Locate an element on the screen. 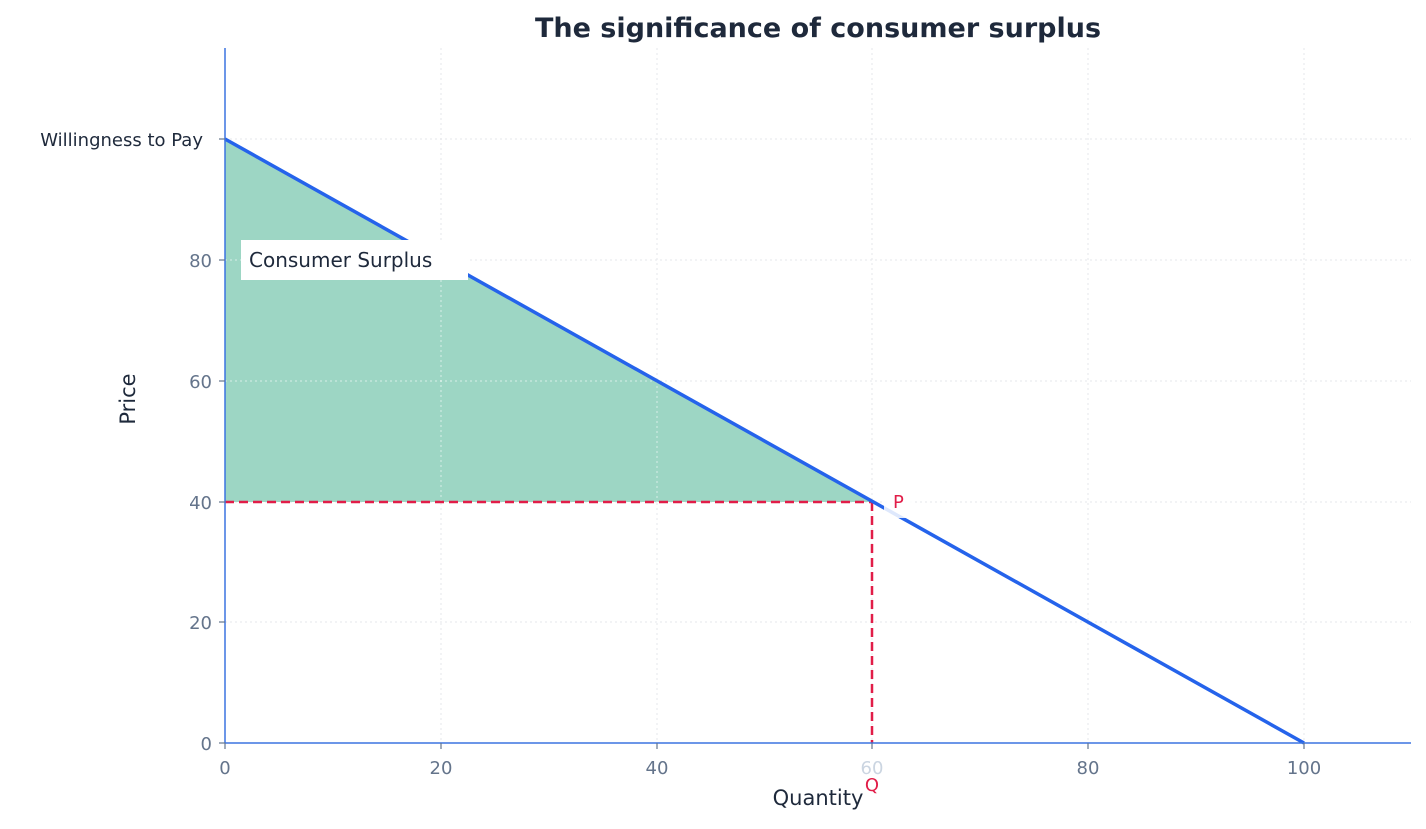 The width and height of the screenshot is (1426, 829). p-label: P is located at coordinates (898, 502).